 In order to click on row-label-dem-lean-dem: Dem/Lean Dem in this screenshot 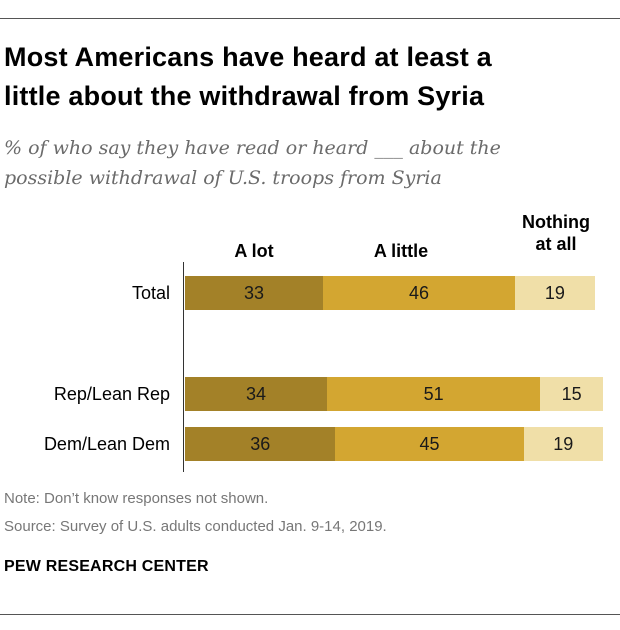, I will do `click(106, 444)`.